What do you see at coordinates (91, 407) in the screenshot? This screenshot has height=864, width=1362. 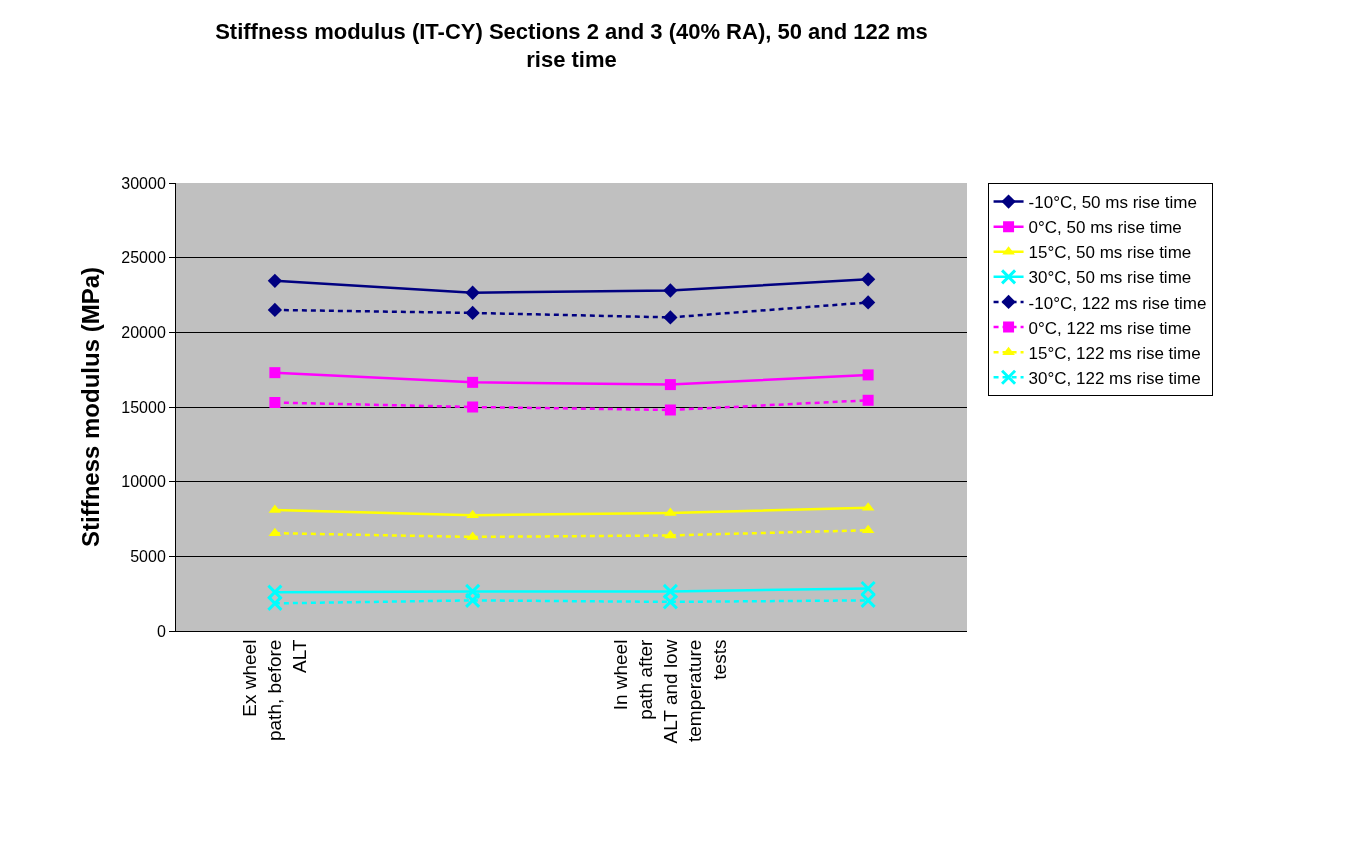 I see `y-axis-title: Stiffness modulus (MPa)` at bounding box center [91, 407].